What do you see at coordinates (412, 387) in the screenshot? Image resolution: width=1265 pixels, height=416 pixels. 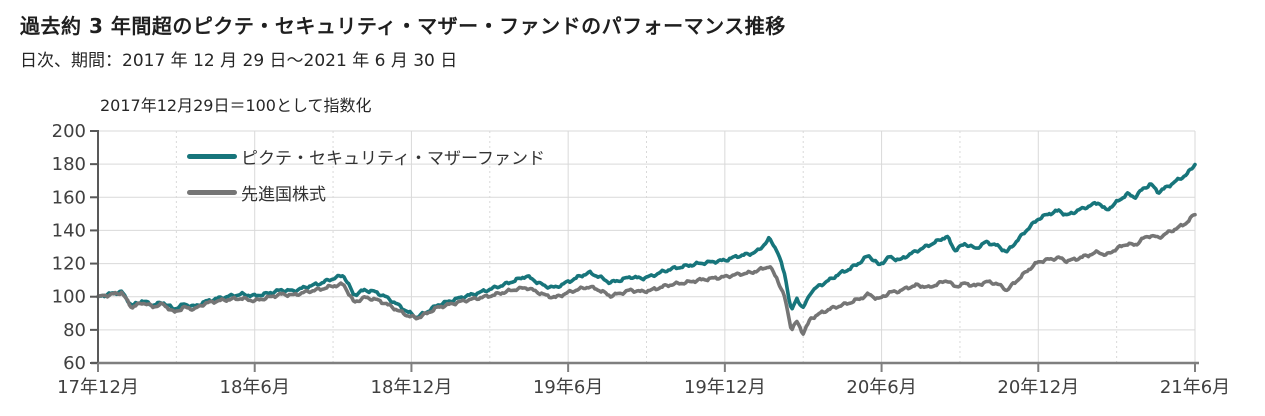 I see `x-tick-label: 18年12月` at bounding box center [412, 387].